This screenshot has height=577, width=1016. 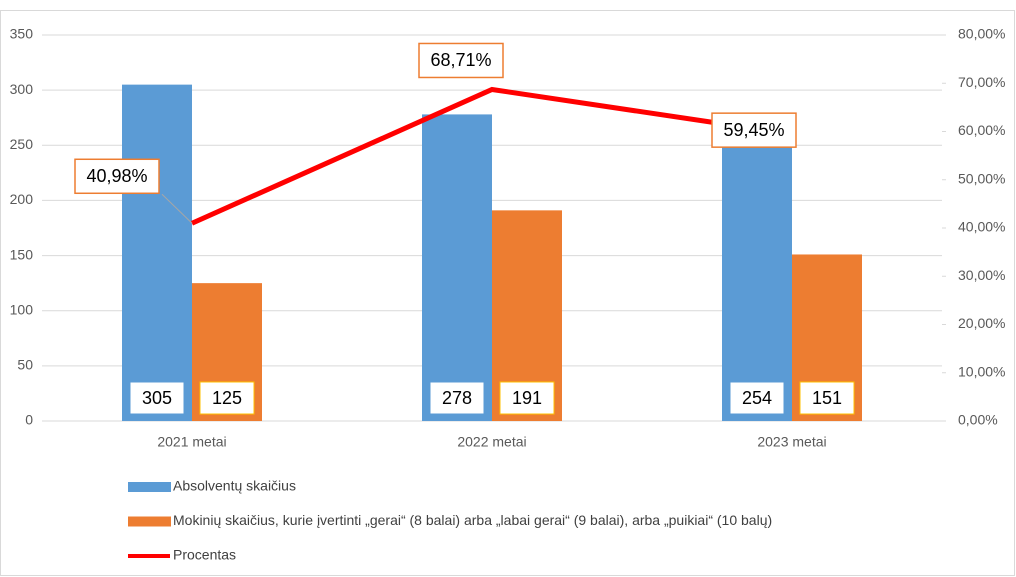 I want to click on y2-tick-label: 80,00%, so click(x=981, y=34).